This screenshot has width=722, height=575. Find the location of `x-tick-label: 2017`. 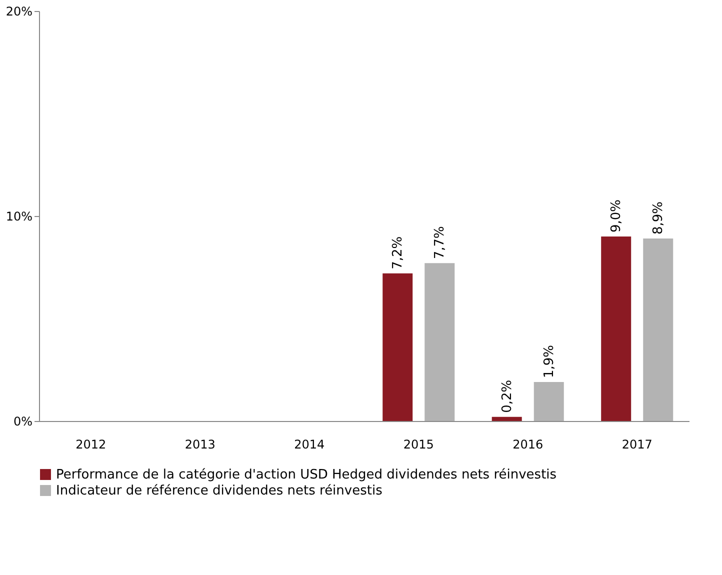

x-tick-label: 2017 is located at coordinates (637, 445).